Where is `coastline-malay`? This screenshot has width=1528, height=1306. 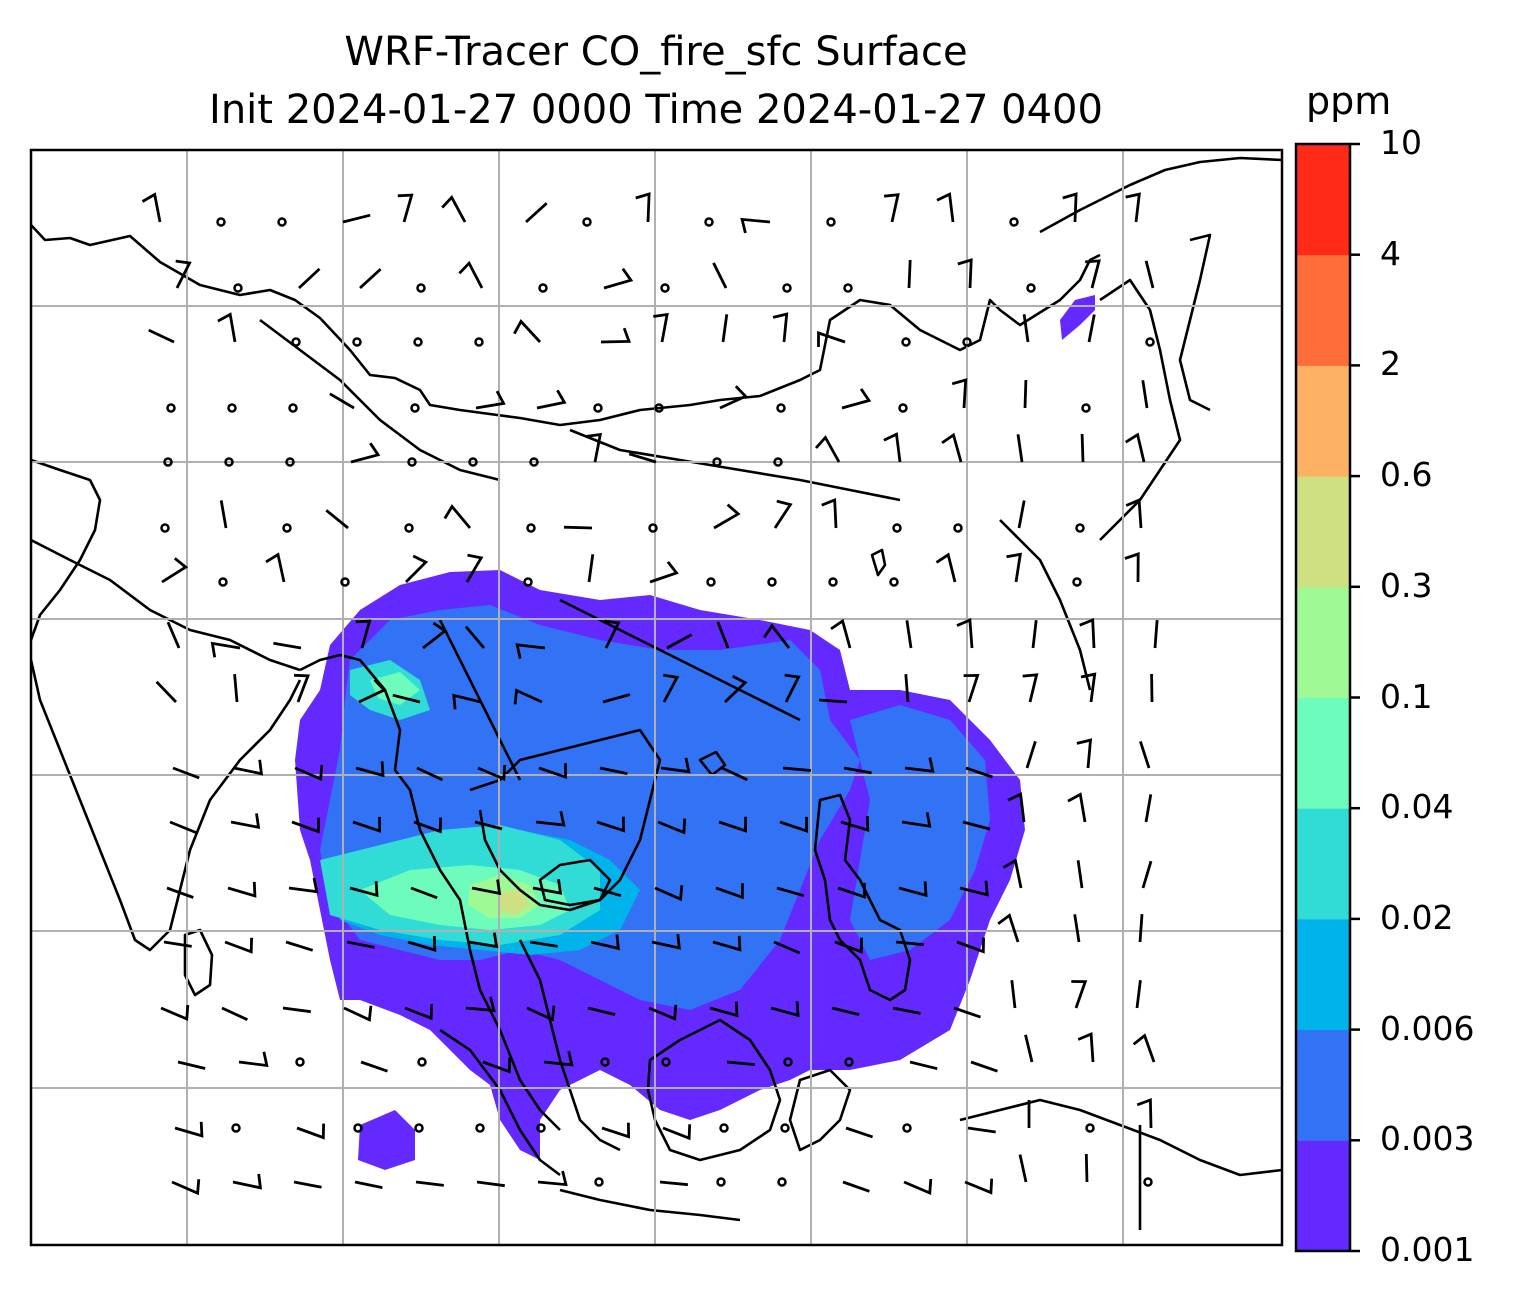
coastline-malay is located at coordinates (569, 1045).